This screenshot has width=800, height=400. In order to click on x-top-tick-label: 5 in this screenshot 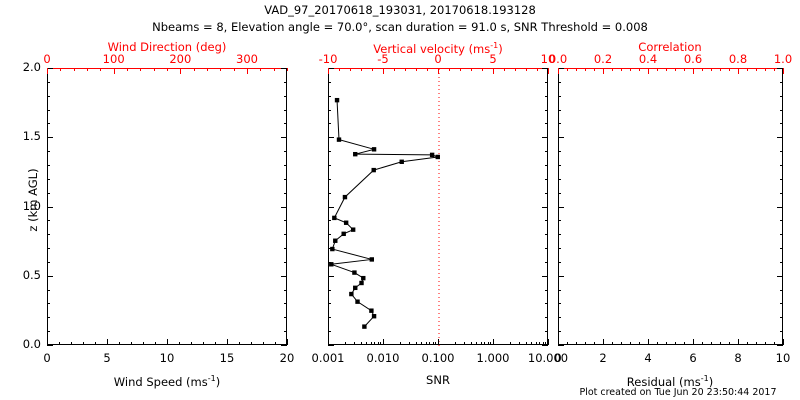, I will do `click(493, 59)`.